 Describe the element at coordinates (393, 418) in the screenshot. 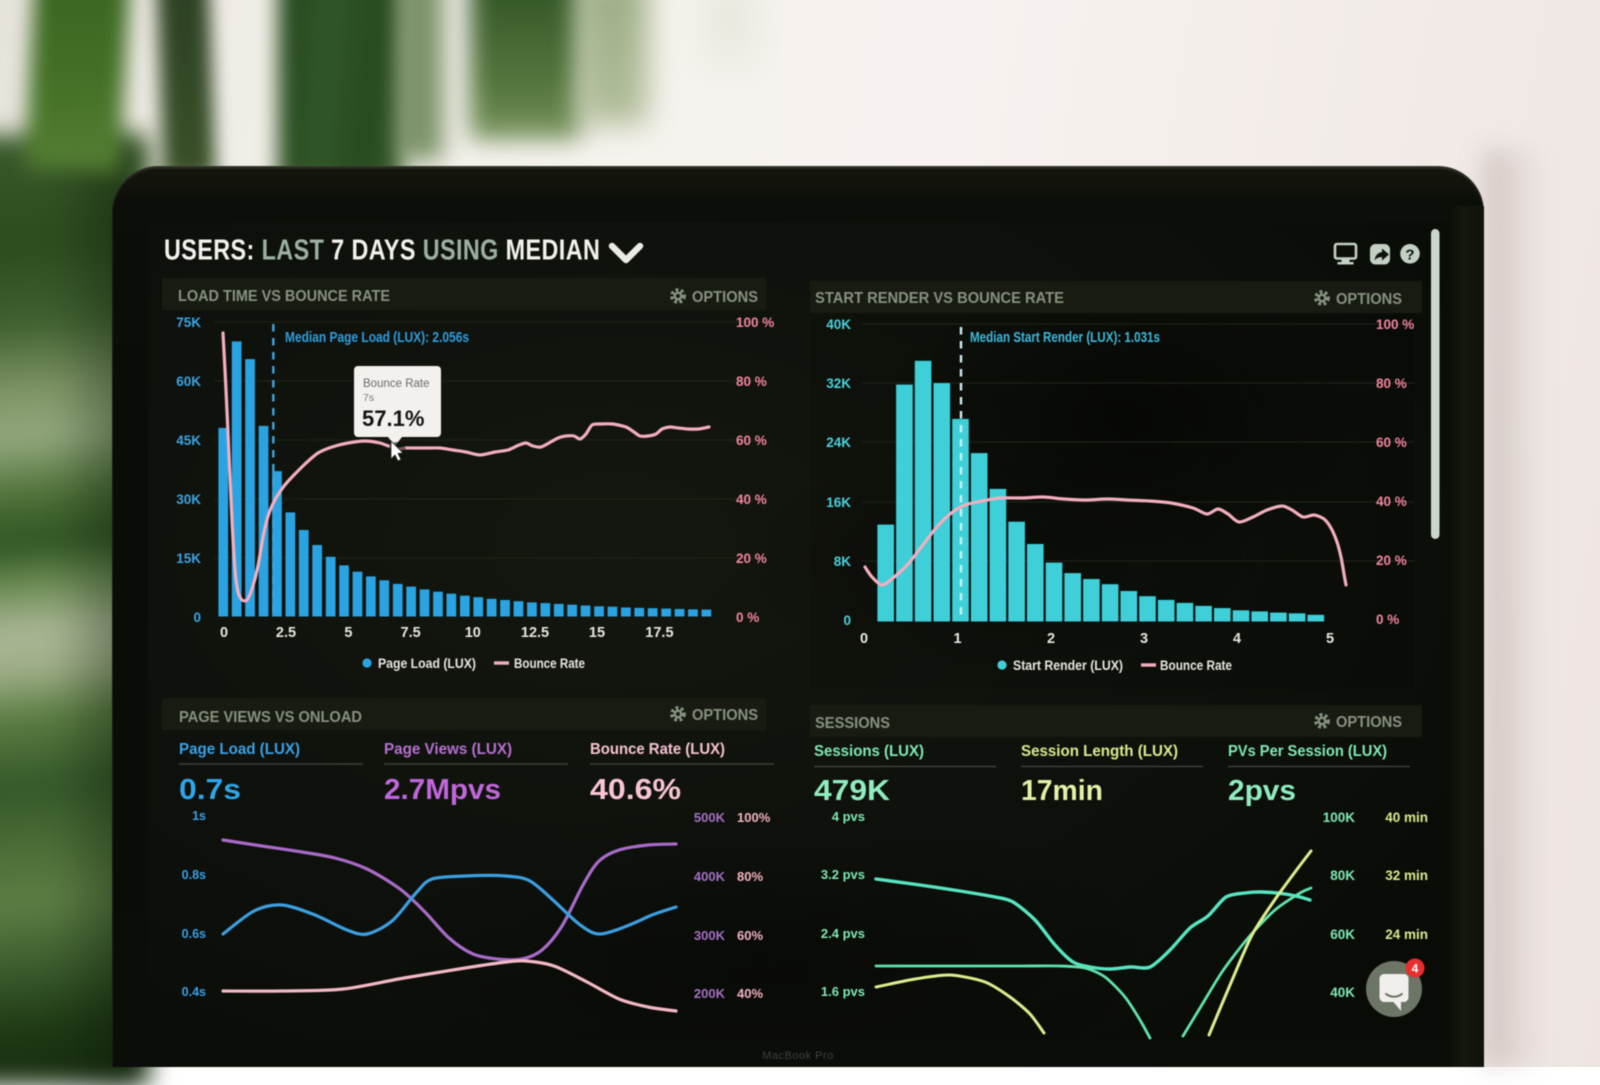

I see `svg-text: 57.1%` at that location.